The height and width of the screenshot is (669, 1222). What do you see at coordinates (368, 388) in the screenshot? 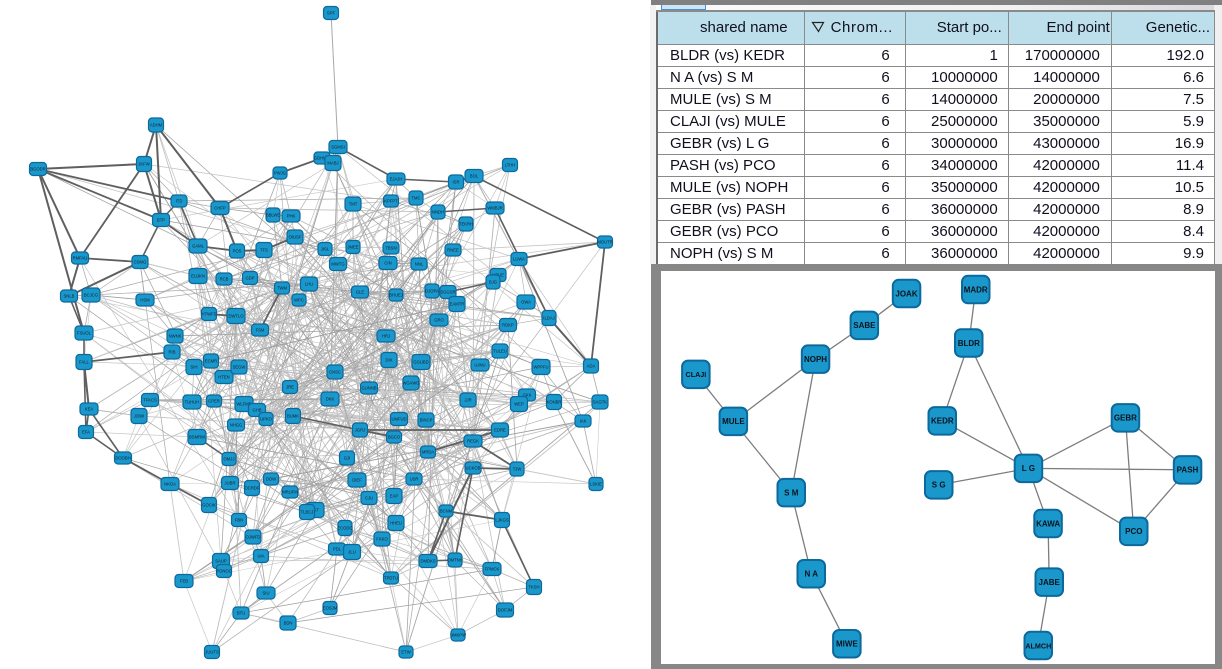
I see `svg-text: GUNNB` at bounding box center [368, 388].